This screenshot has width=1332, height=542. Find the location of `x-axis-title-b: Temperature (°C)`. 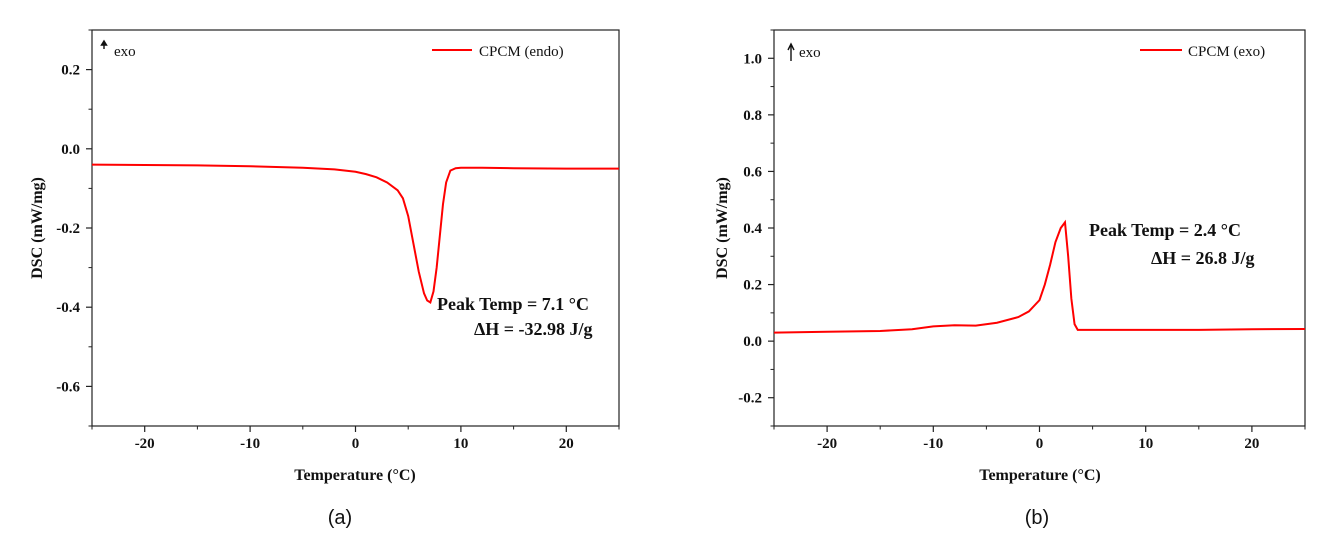

x-axis-title-b: Temperature (°C) is located at coordinates (1039, 475).